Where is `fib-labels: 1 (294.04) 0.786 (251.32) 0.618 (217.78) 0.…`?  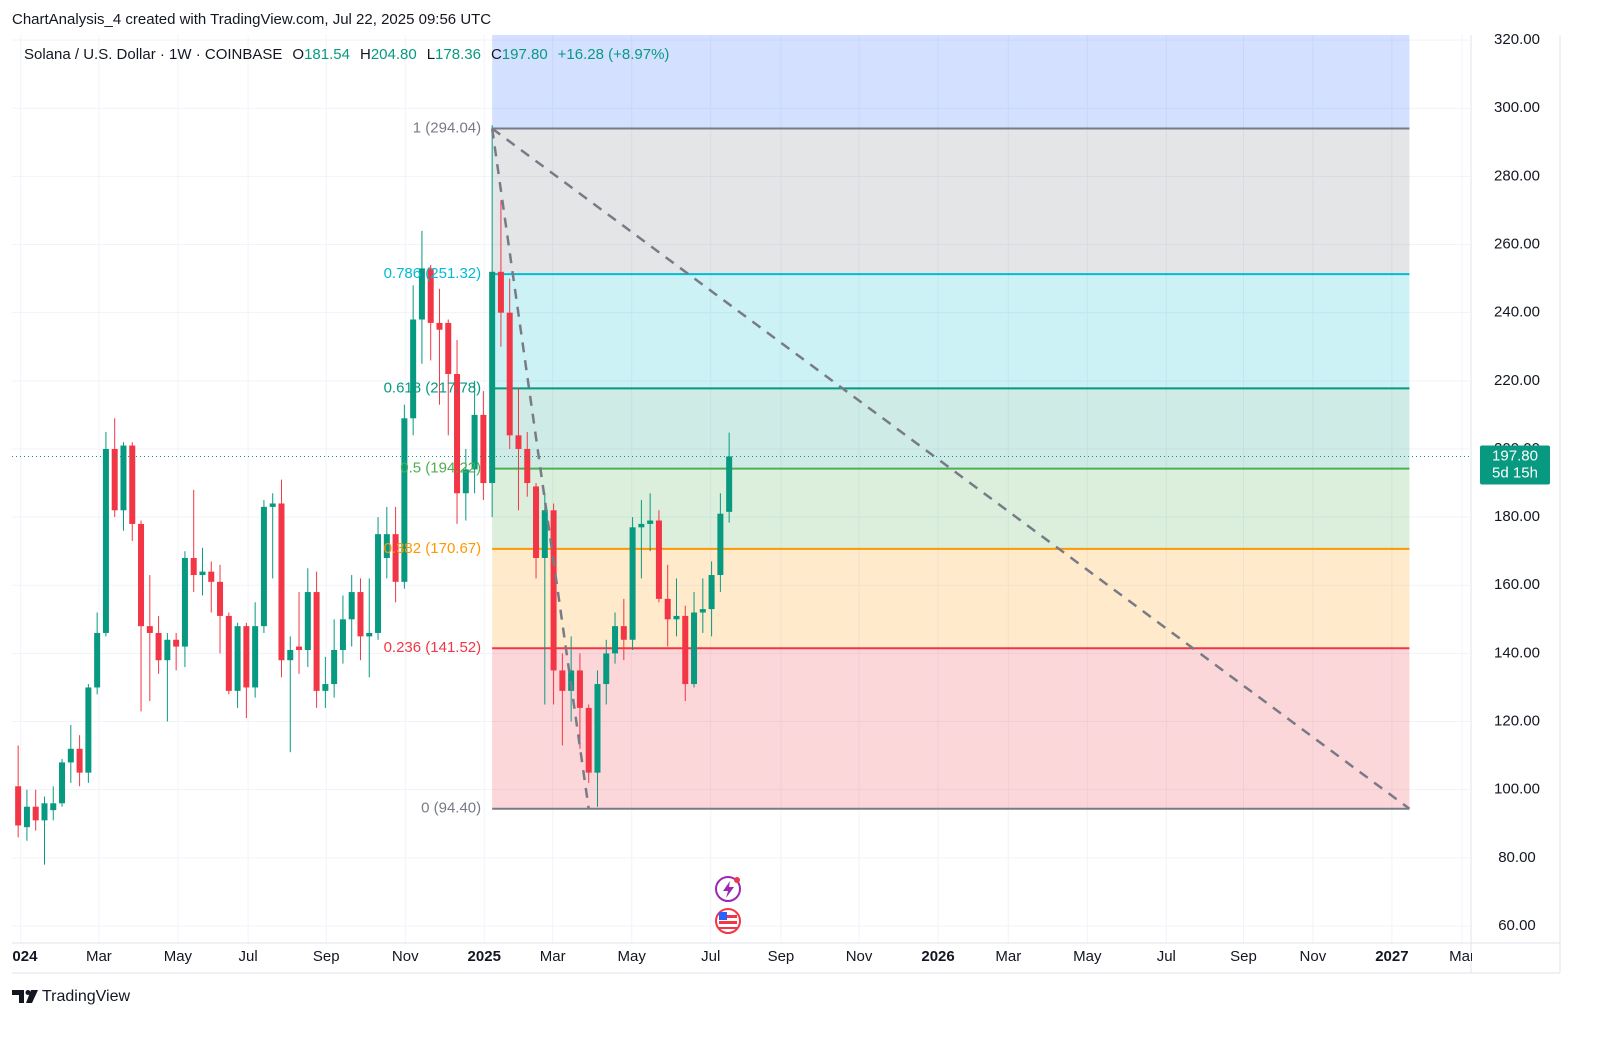 fib-labels: 1 (294.04) 0.786 (251.32) 0.618 (217.78) 0.… is located at coordinates (433, 468).